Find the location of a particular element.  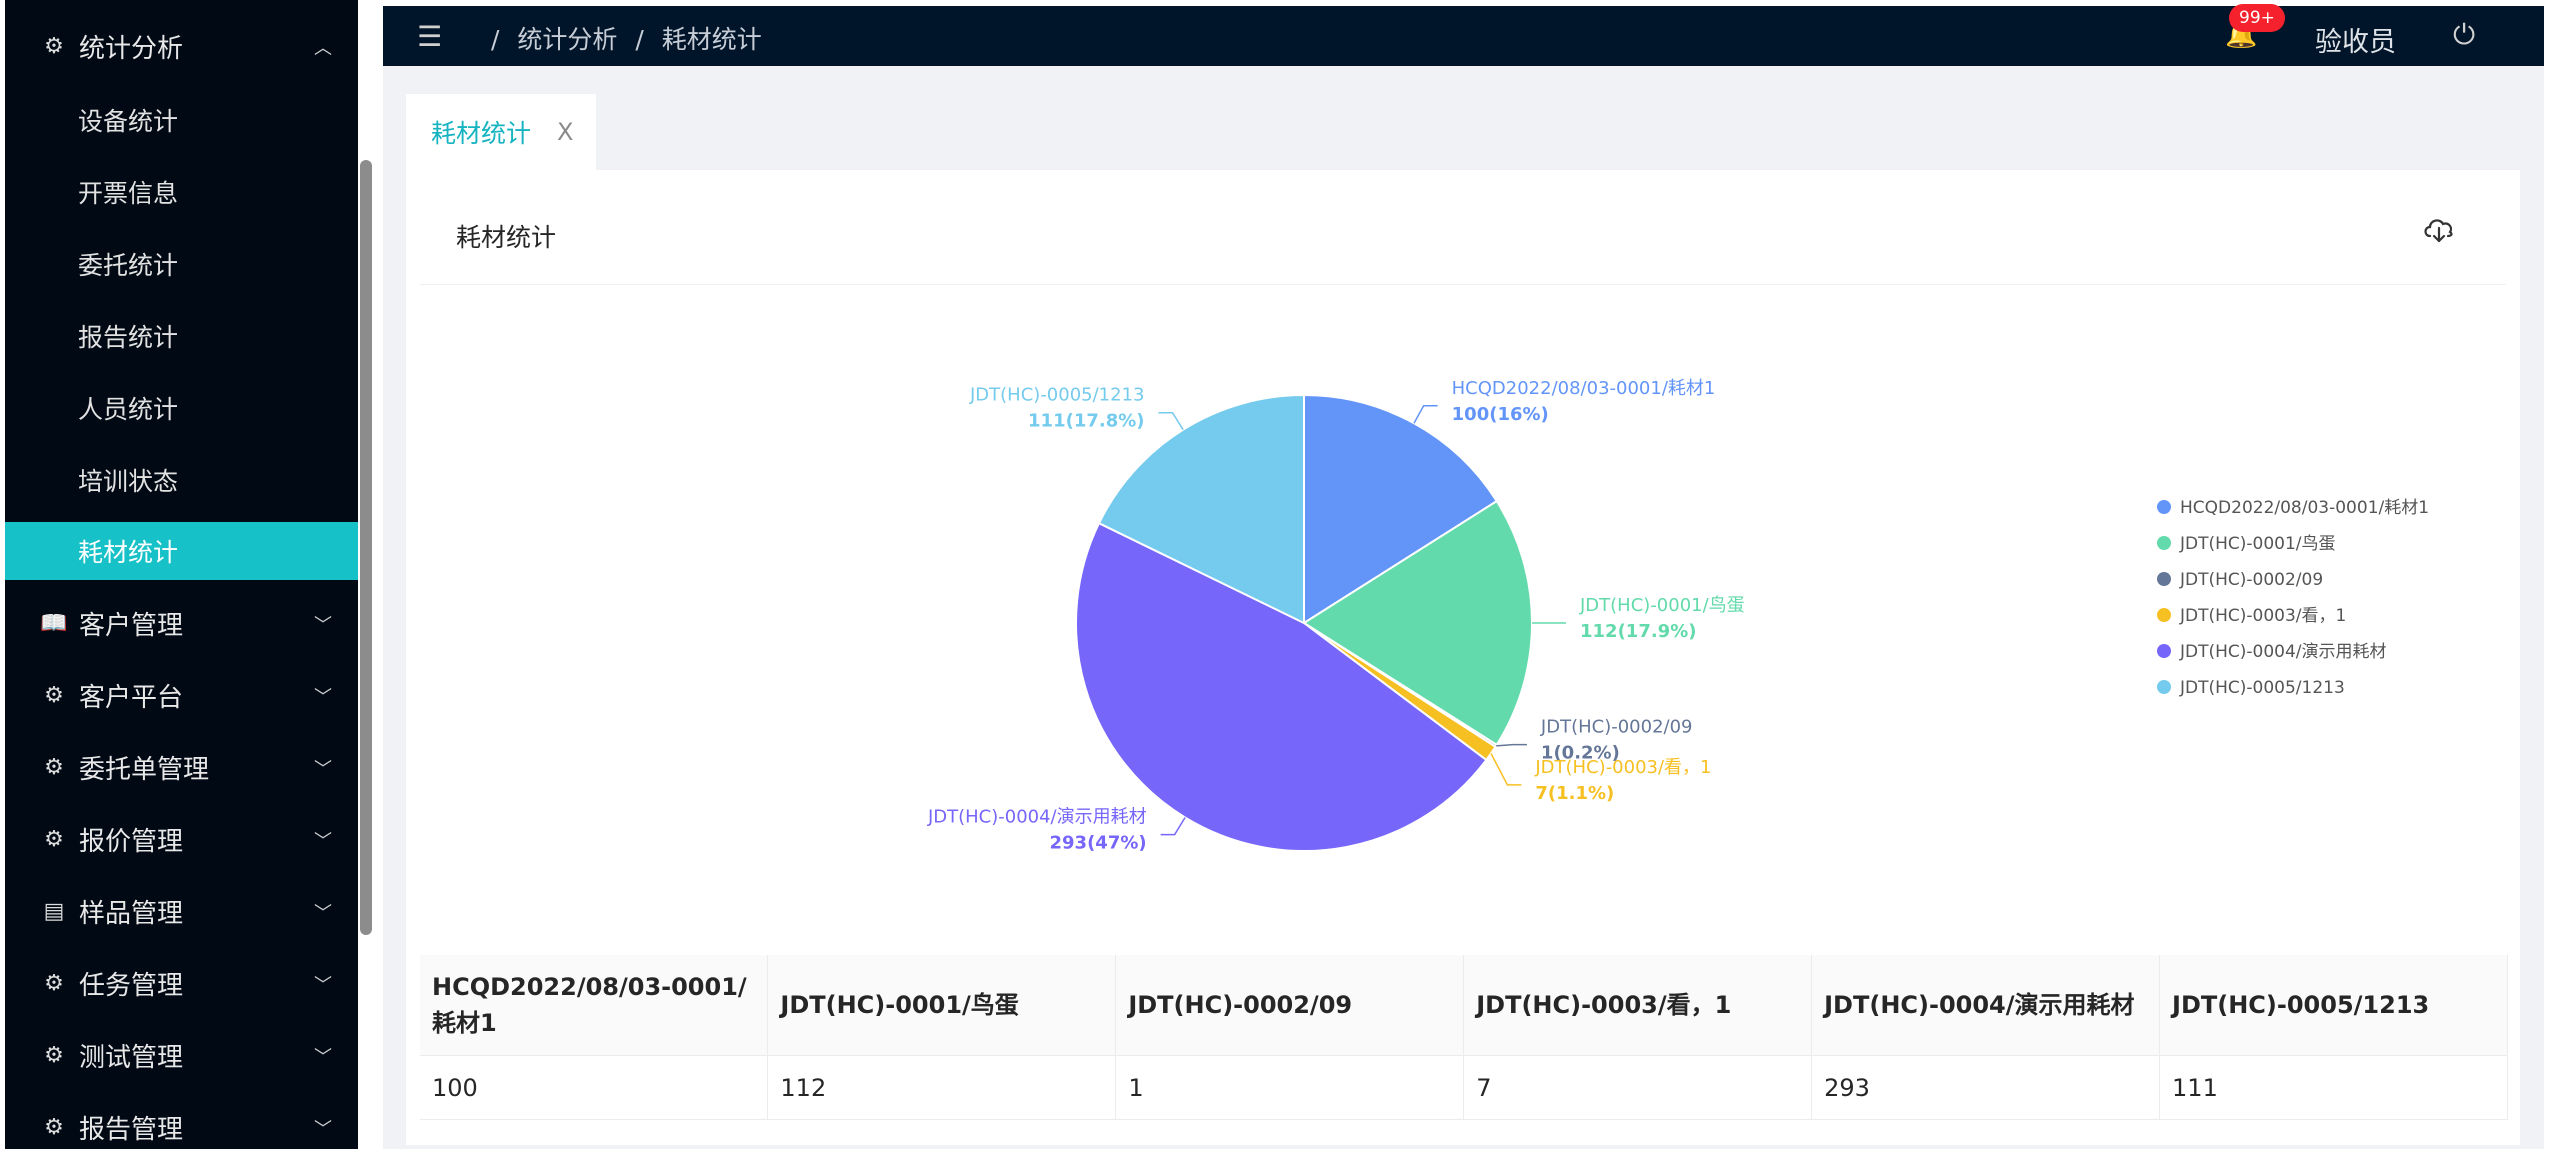

sidebar-group-label: 委托单管理 is located at coordinates (144, 769).